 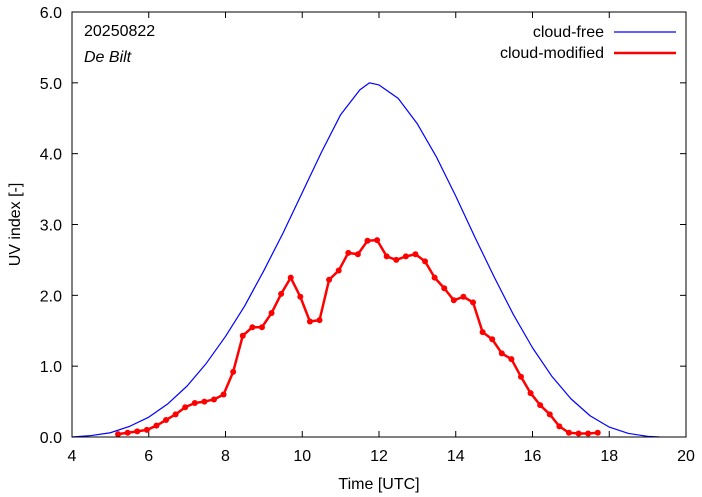 What do you see at coordinates (533, 456) in the screenshot?
I see `x-tick-label: 16` at bounding box center [533, 456].